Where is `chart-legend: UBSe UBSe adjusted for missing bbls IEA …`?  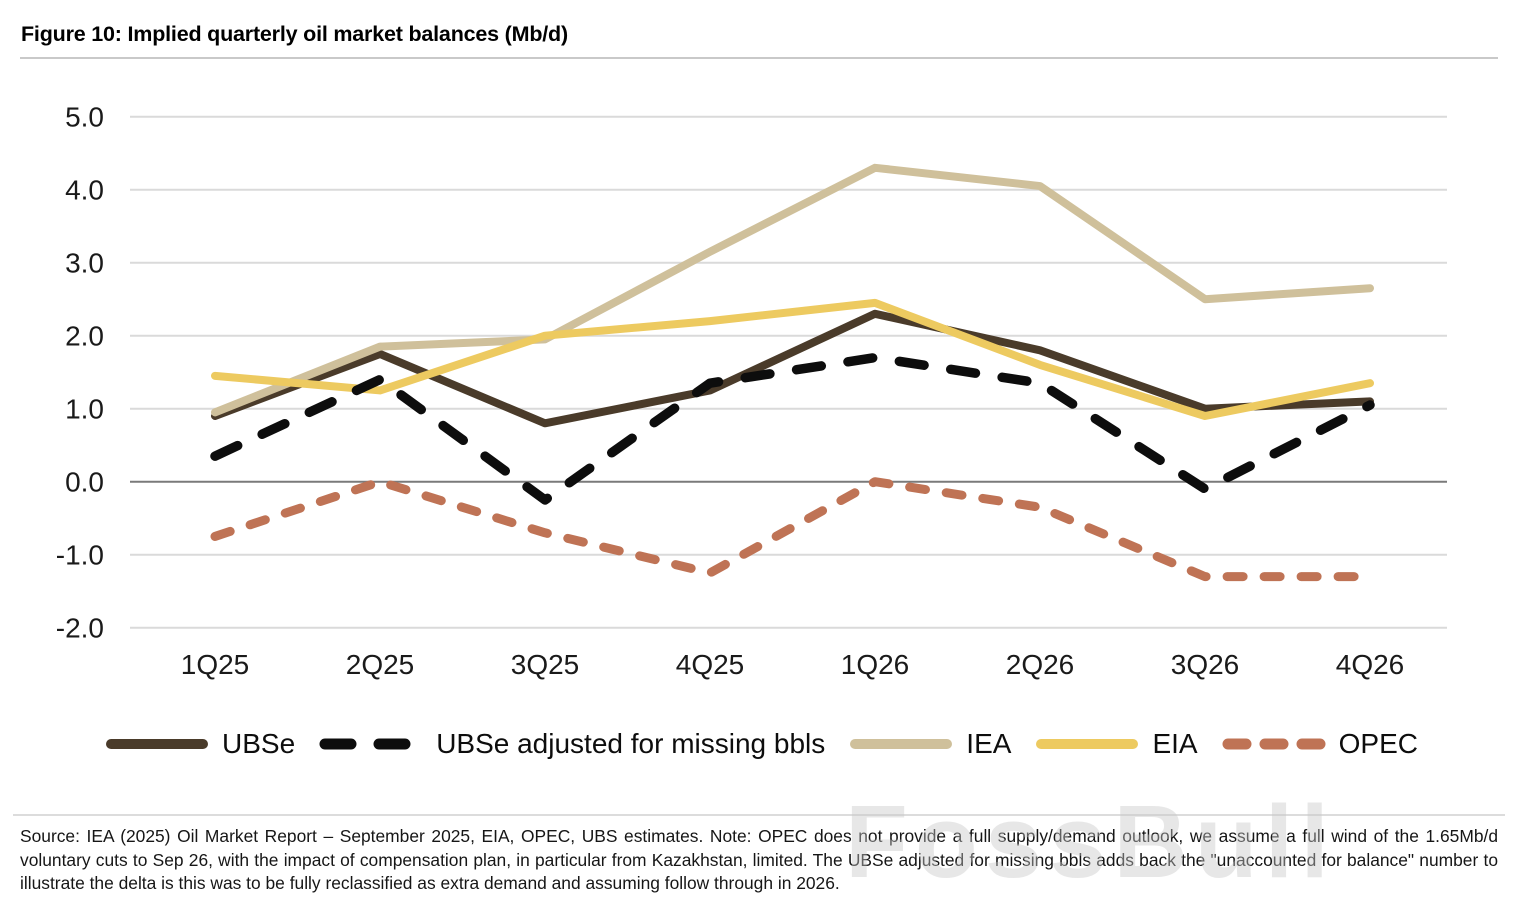 chart-legend: UBSe UBSe adjusted for missing bbls IEA … is located at coordinates (761, 744).